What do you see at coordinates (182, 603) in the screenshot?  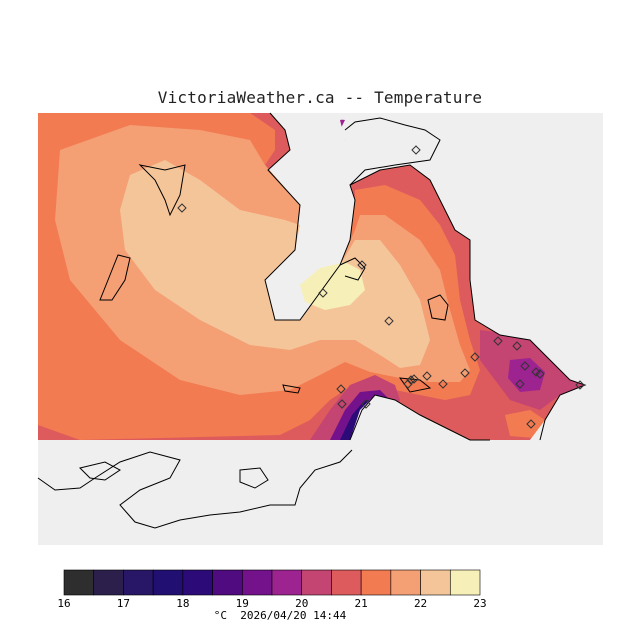 I see `legend-tick-label: 18` at bounding box center [182, 603].